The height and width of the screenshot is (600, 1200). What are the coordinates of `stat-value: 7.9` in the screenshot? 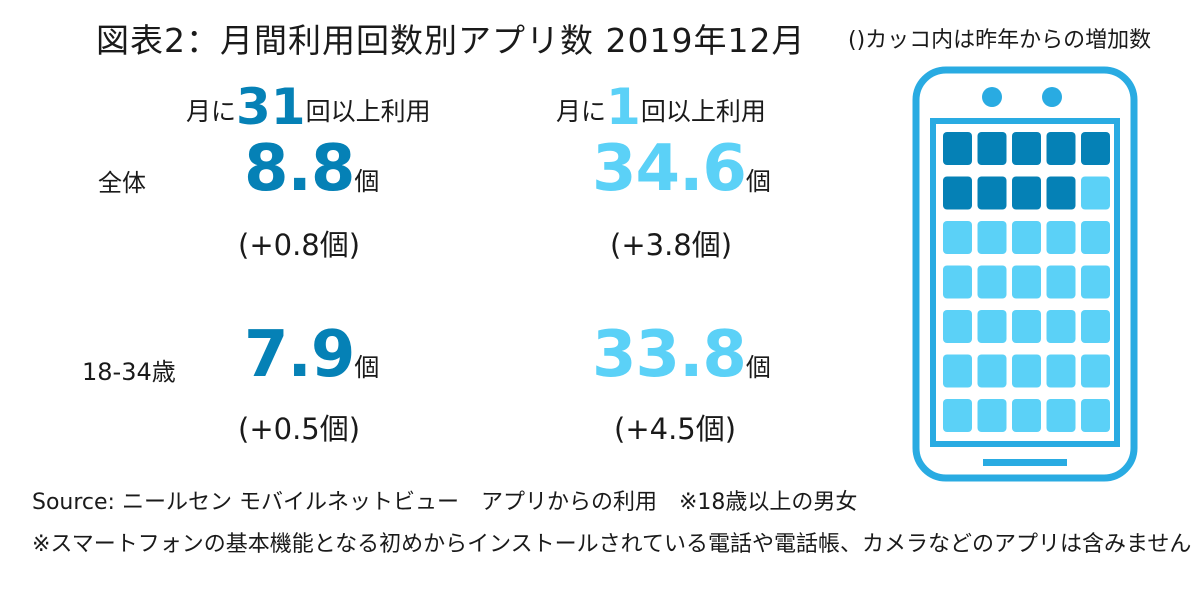 It's located at (299, 355).